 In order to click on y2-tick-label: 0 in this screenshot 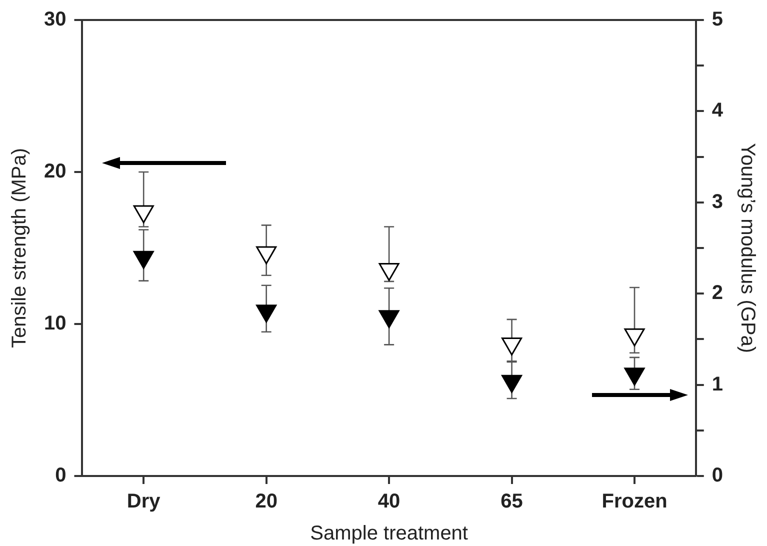, I will do `click(717, 475)`.